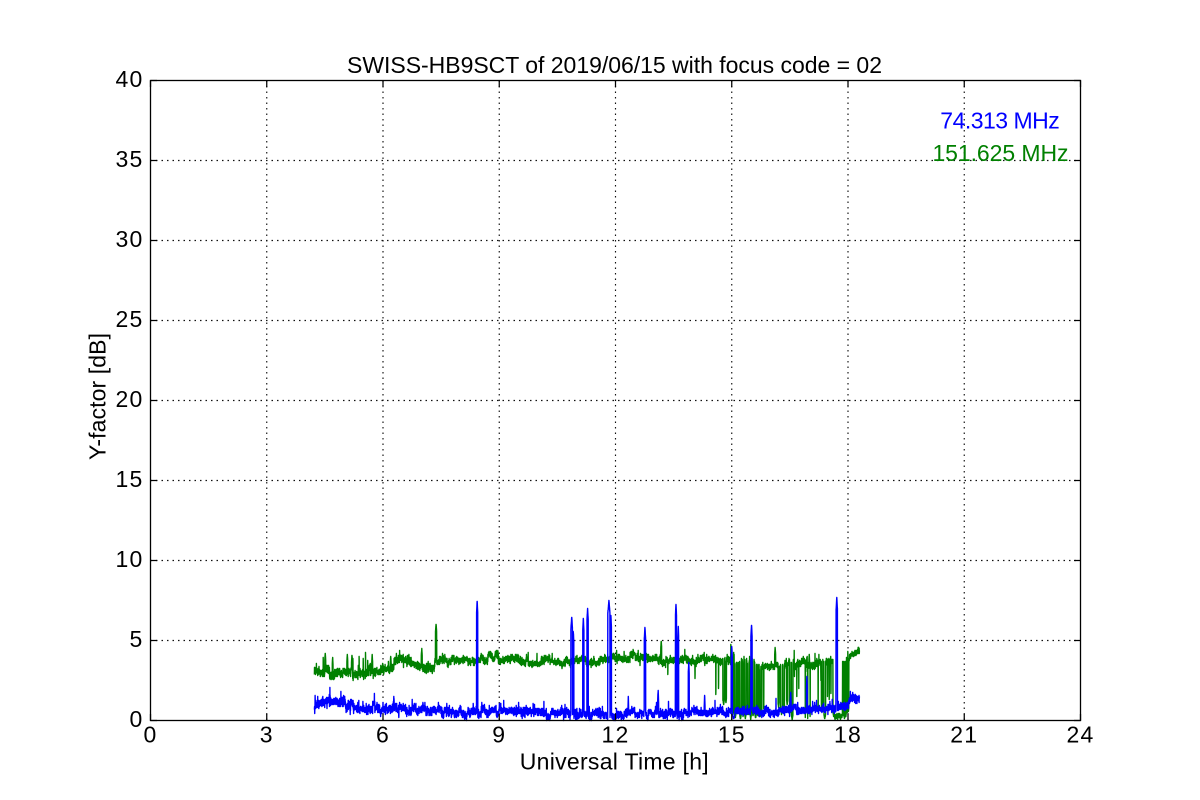 This screenshot has width=1200, height=800. Describe the element at coordinates (267, 734) in the screenshot. I see `svg-text: 3` at that location.